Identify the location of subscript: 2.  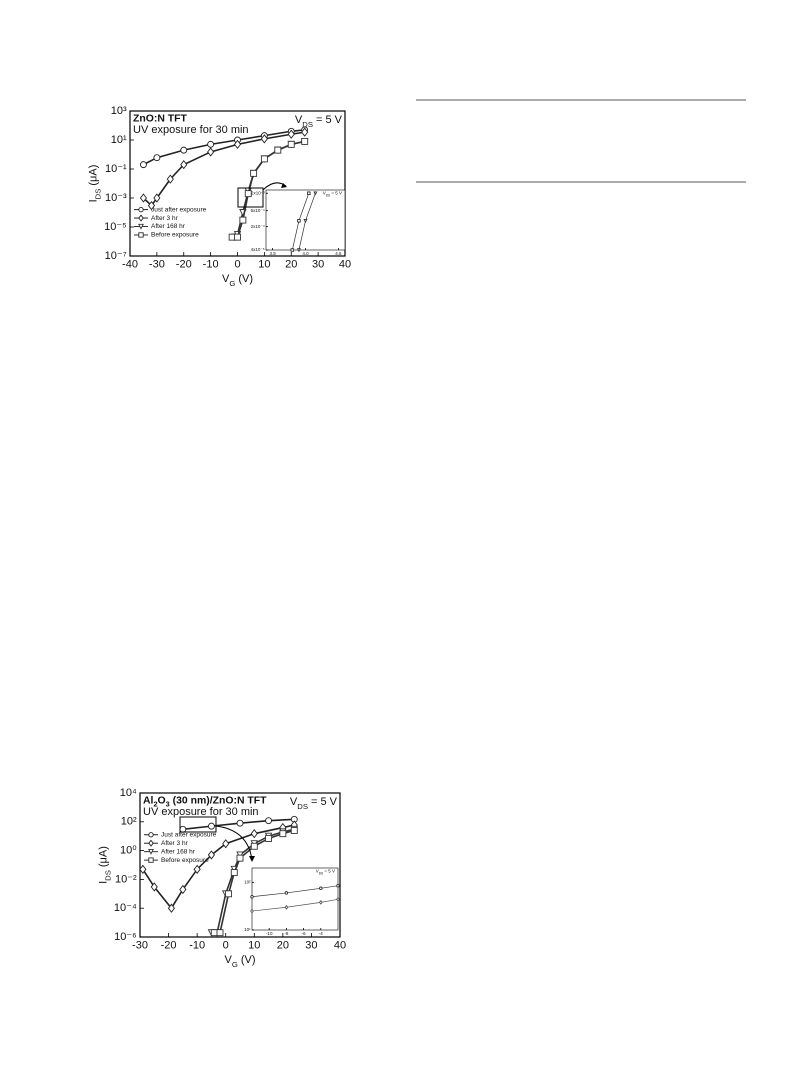
(155, 804).